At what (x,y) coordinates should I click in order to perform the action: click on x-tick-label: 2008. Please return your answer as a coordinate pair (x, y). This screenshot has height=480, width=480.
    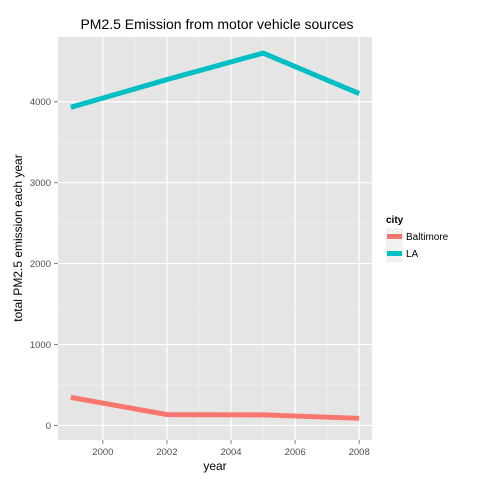
    Looking at the image, I should click on (359, 452).